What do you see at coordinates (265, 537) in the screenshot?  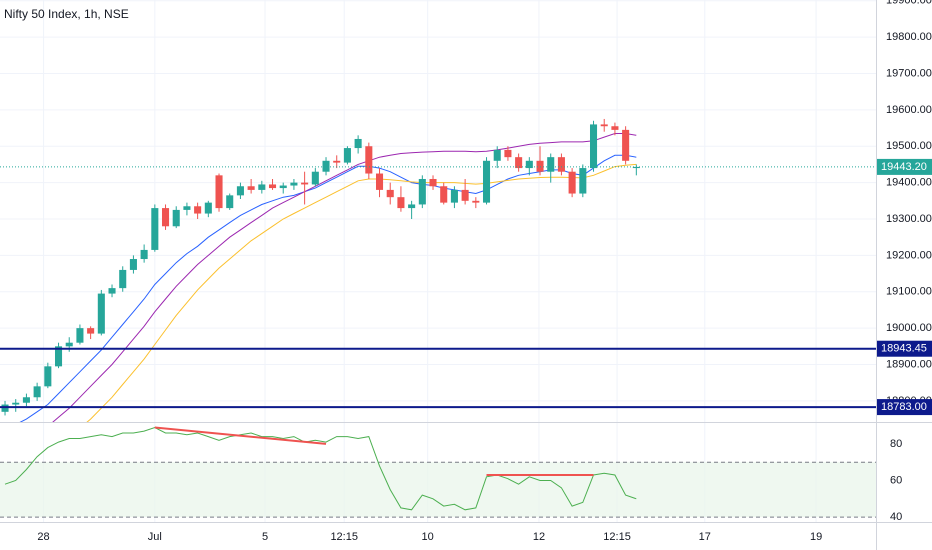 I see `x-tick-label: 5` at bounding box center [265, 537].